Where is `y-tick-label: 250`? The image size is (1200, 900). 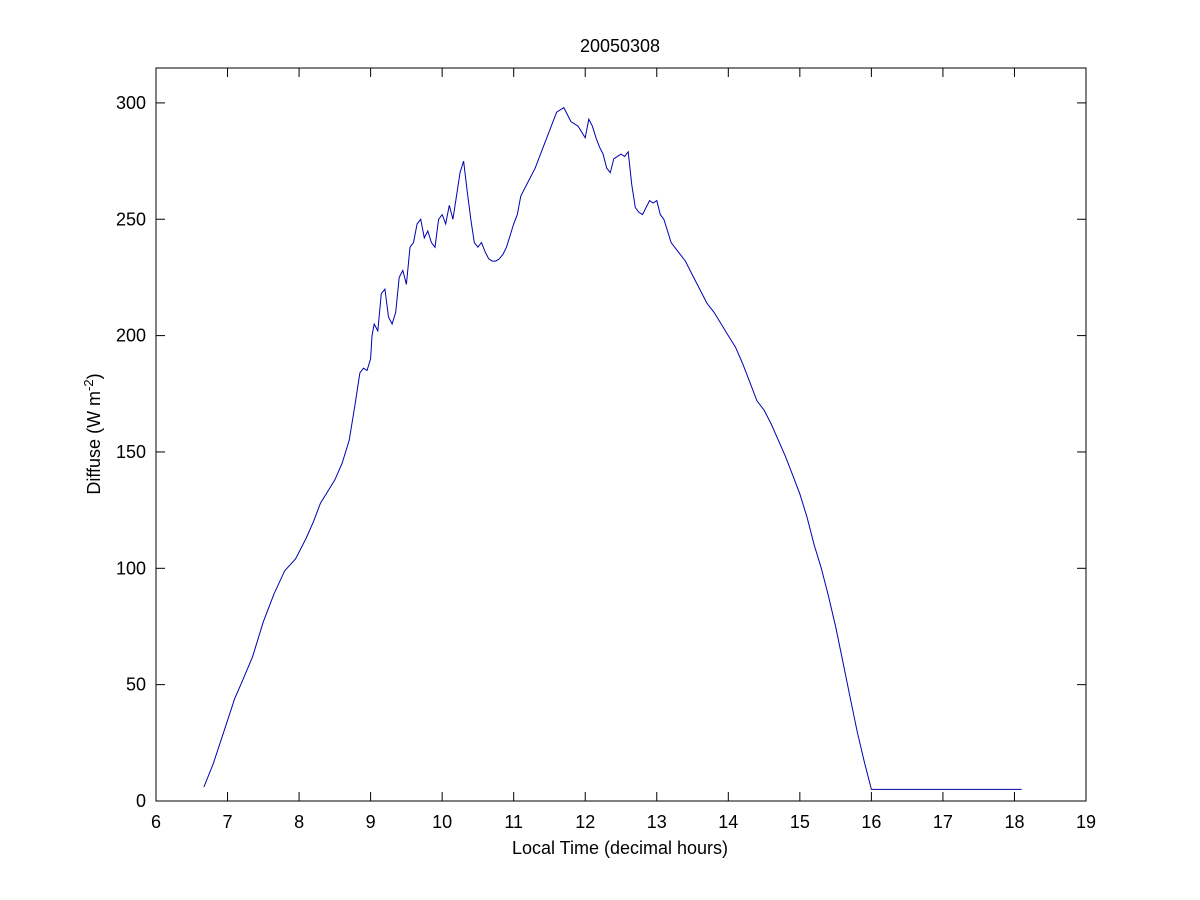 y-tick-label: 250 is located at coordinates (131, 219).